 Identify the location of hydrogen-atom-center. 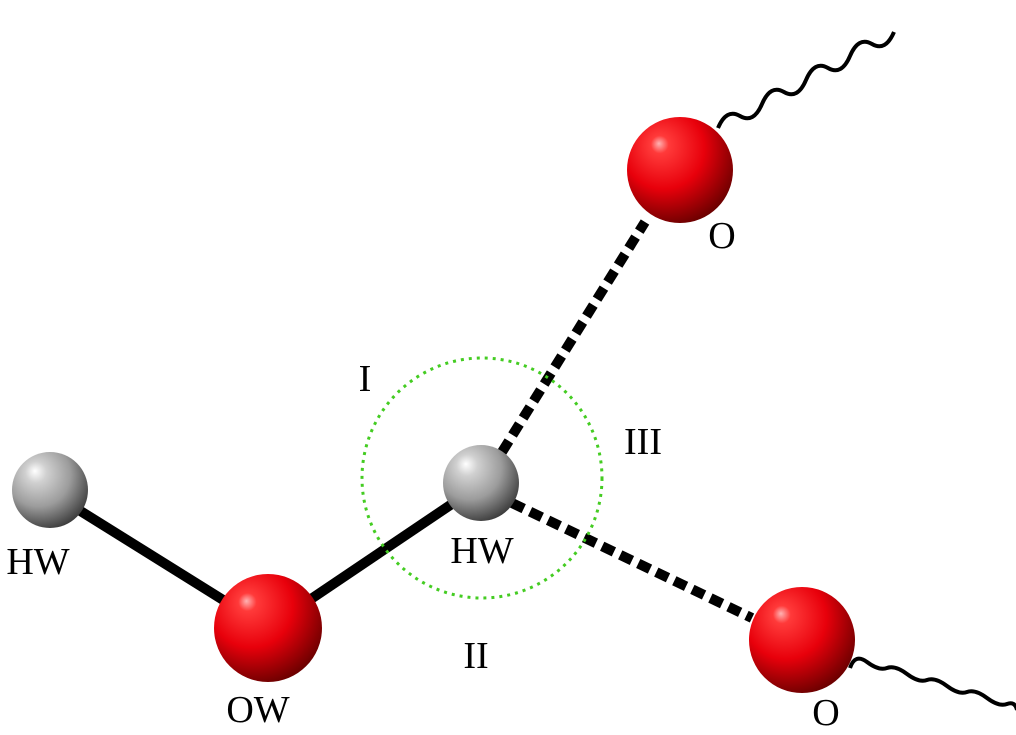
(481, 483).